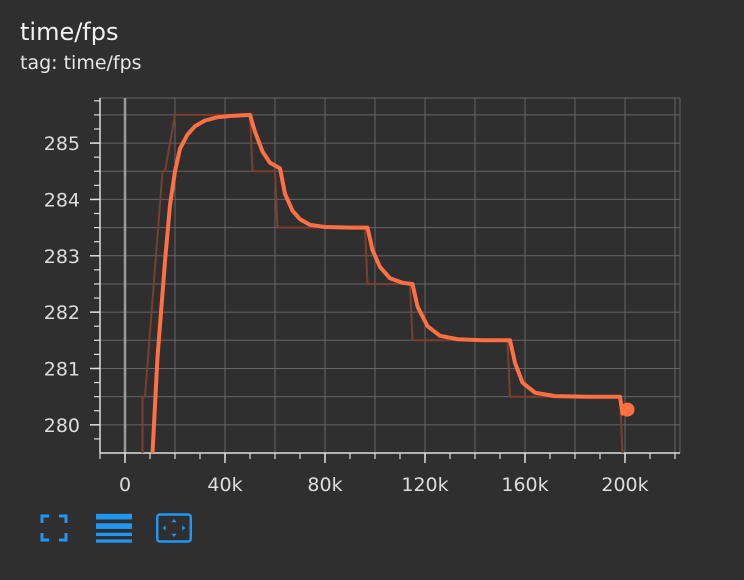  Describe the element at coordinates (62, 200) in the screenshot. I see `y-tick-label: 284` at that location.